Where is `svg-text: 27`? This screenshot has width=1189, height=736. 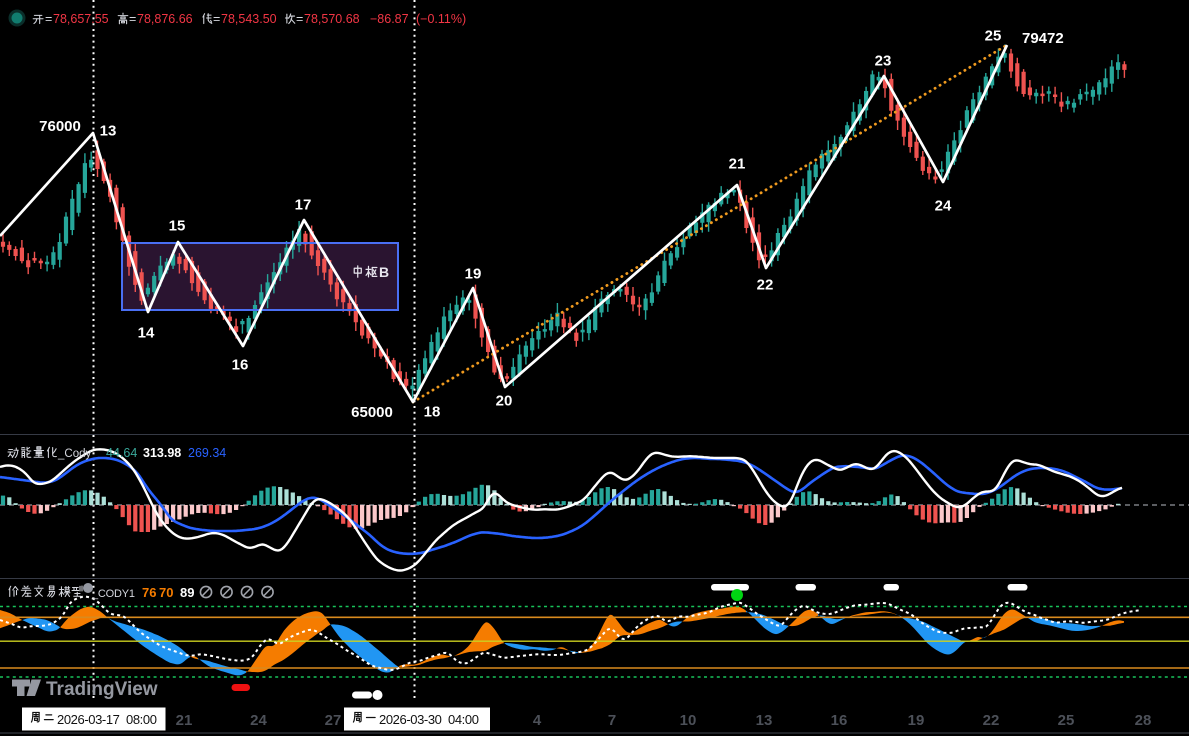
svg-text: 27 is located at coordinates (333, 720).